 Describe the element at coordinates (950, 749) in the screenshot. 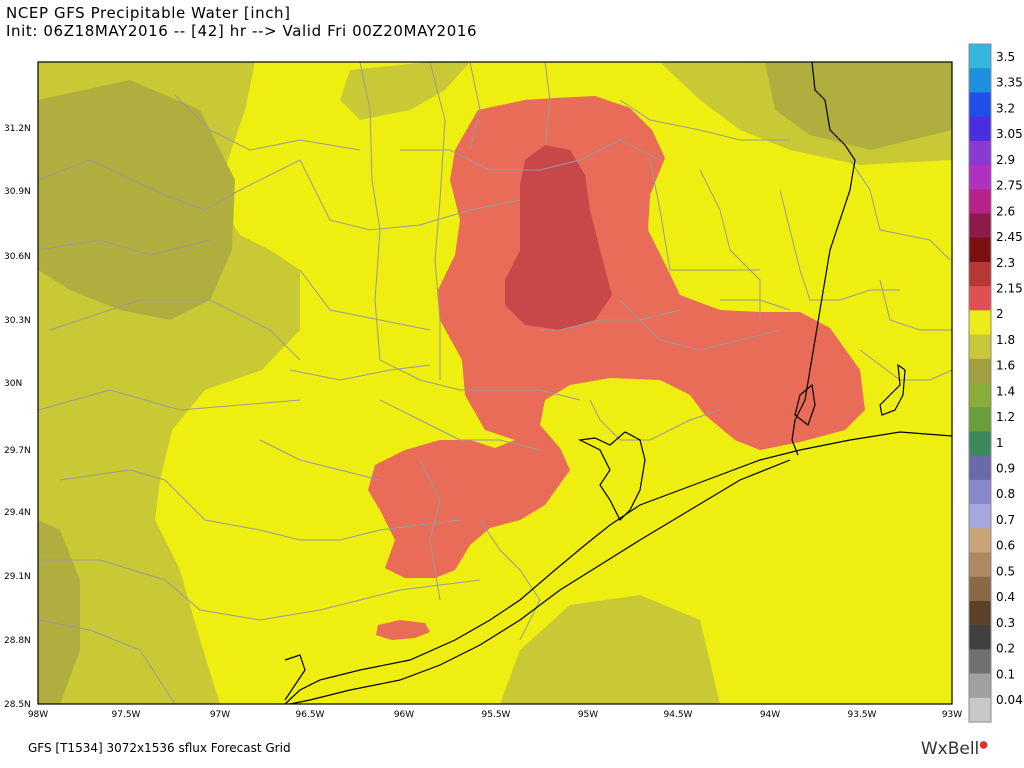

I see `brand-text: WxBell` at that location.